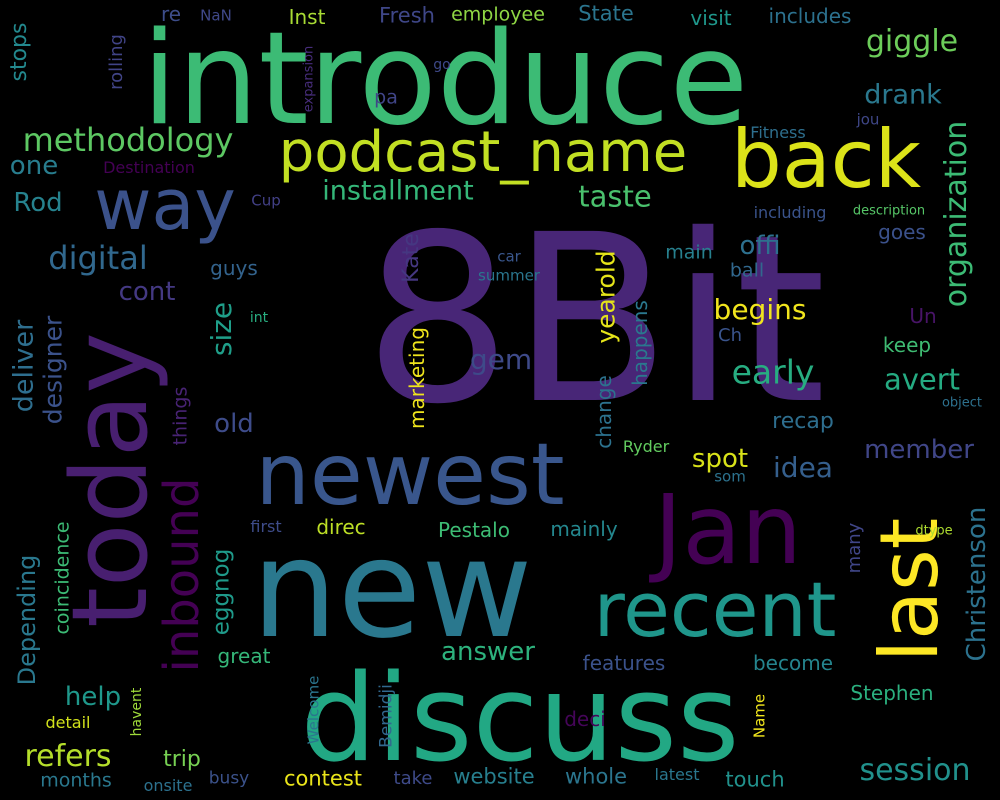  I want to click on word-podcast-name: podcast_name, so click(483, 152).